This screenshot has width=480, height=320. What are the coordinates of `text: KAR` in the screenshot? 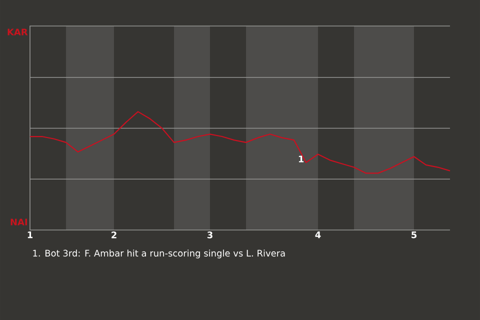 It's located at (18, 32).